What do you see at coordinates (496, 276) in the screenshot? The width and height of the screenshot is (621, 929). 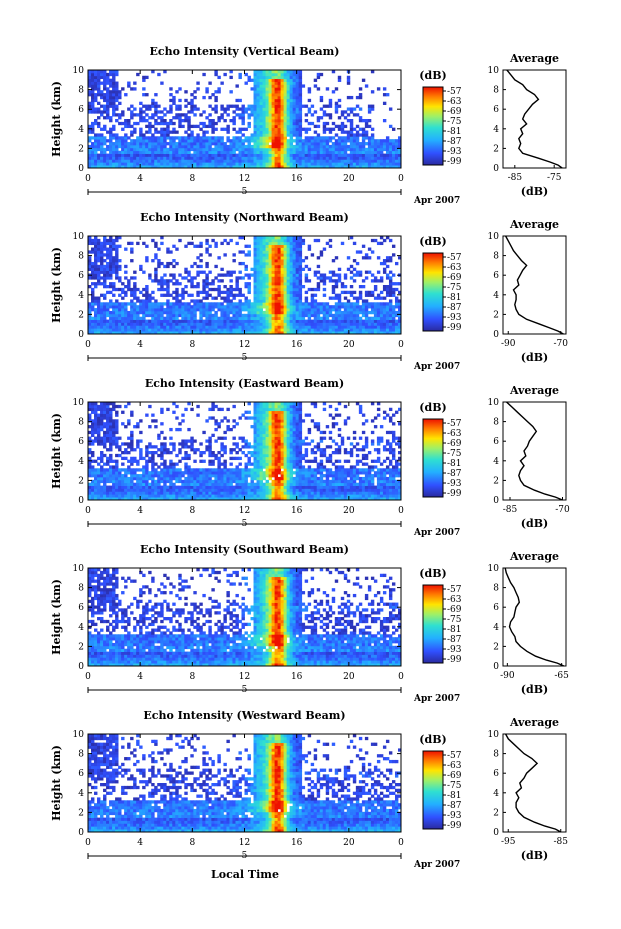 I see `avg-y-tick-label: 6` at bounding box center [496, 276].